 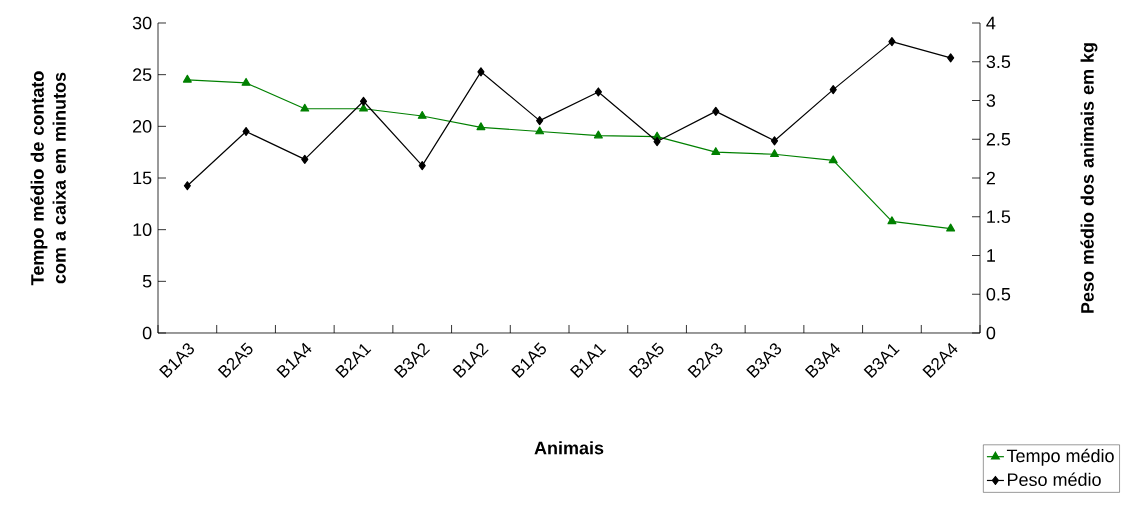 What do you see at coordinates (142, 230) in the screenshot?
I see `y-tick-label: 10` at bounding box center [142, 230].